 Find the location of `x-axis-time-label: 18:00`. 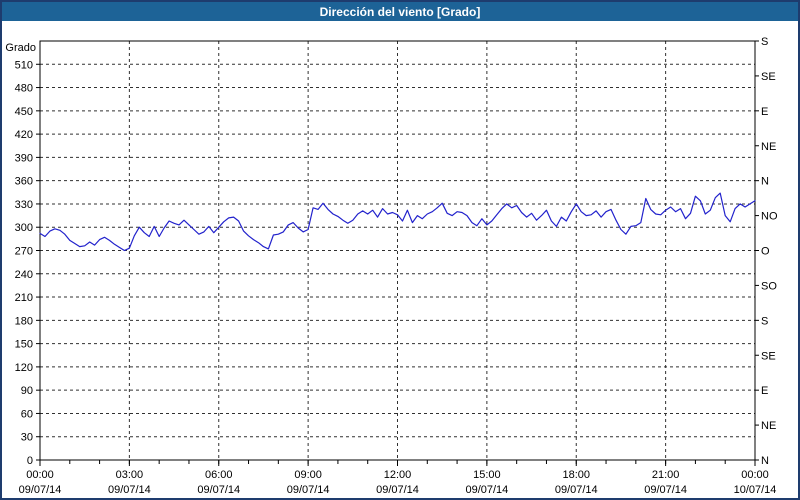

x-axis-time-label: 18:00 is located at coordinates (576, 475).